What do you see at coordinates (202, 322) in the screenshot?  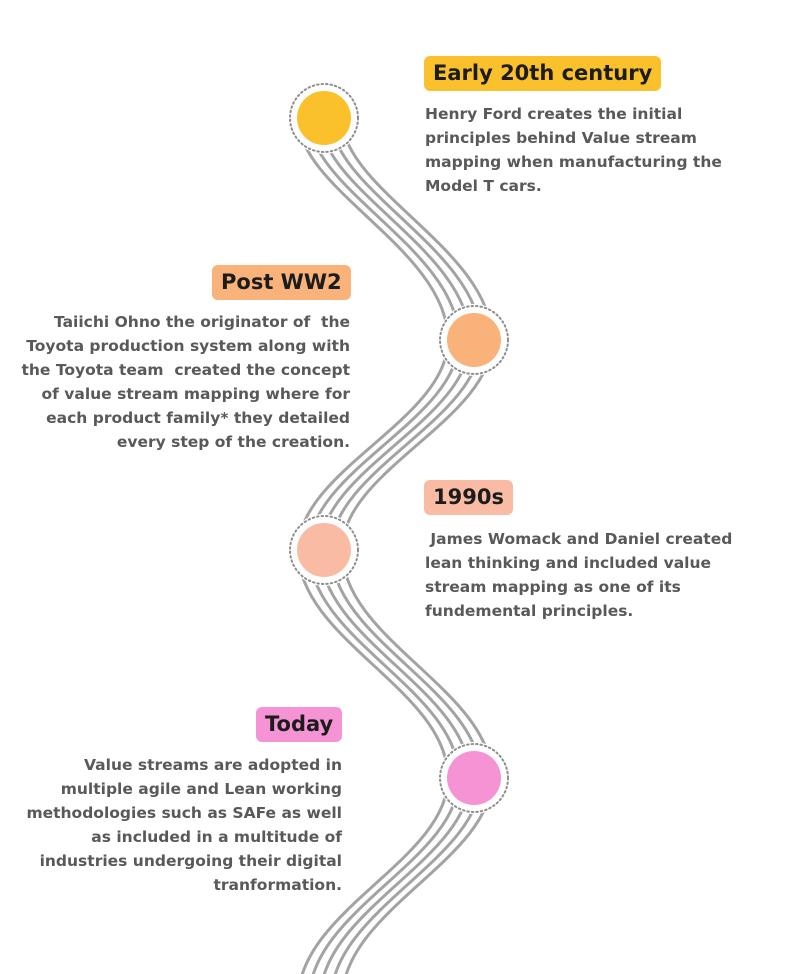 I see `description-line: Taiichi Ohno the originator of the` at bounding box center [202, 322].